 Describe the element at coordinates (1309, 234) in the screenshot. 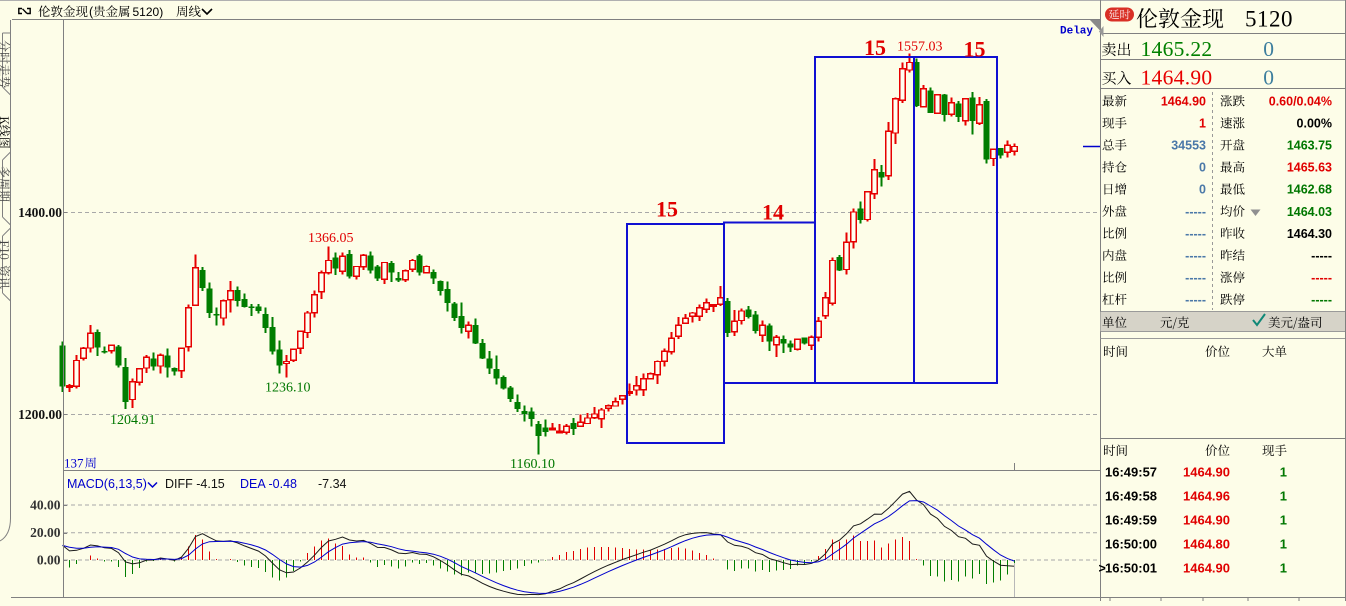

I see `svg-text: 1464.30` at that location.